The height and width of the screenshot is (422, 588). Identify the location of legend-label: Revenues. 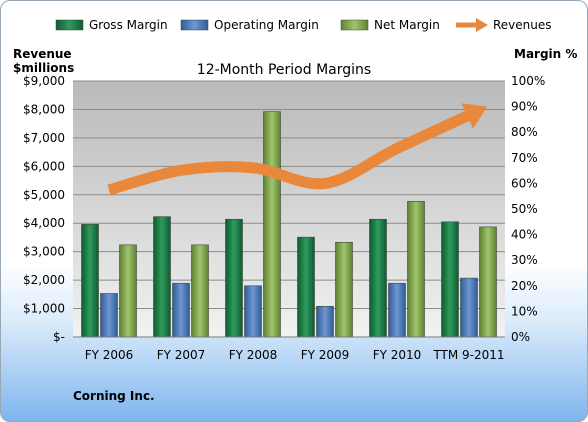
(522, 25).